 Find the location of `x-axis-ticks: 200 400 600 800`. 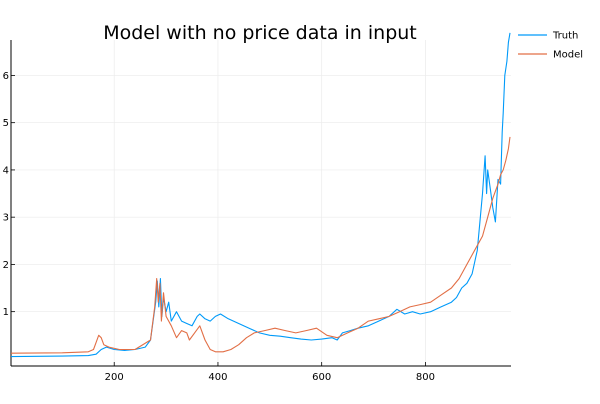

x-axis-ticks: 200 400 600 800 is located at coordinates (270, 372).